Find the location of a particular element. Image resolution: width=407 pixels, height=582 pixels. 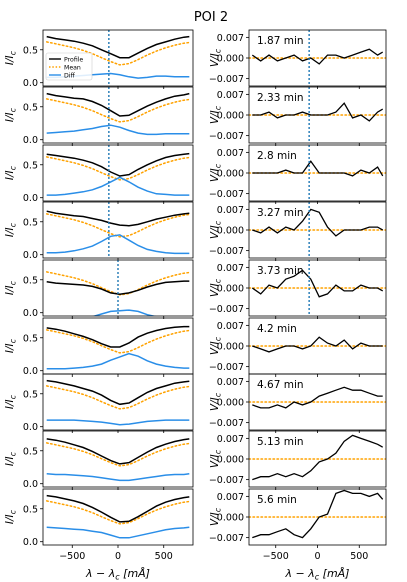

time-label: 2.33 min is located at coordinates (280, 98).